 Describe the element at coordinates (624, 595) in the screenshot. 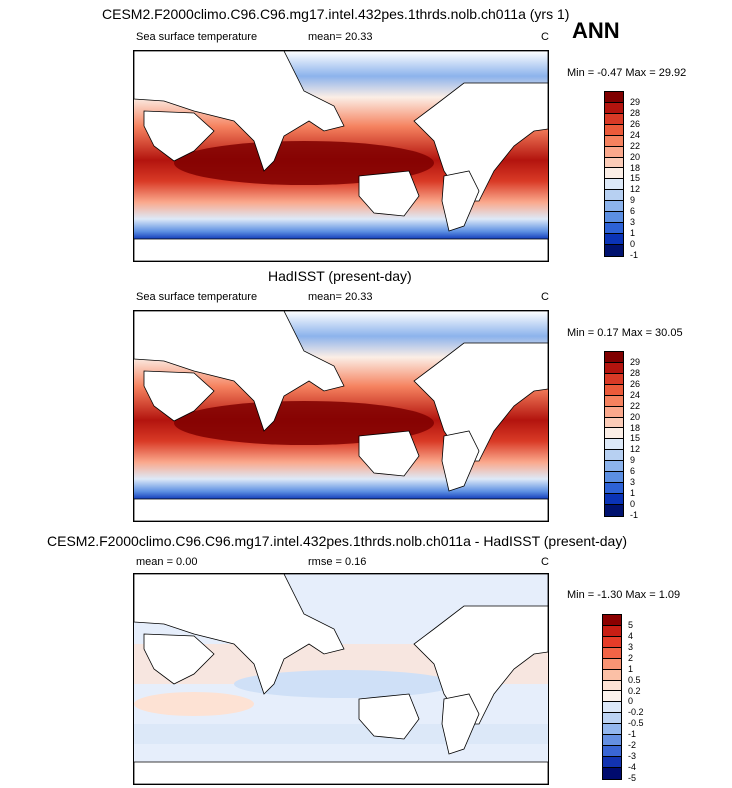

I see `panel3-minmax: Min = -1.30 Max = 1.09` at that location.